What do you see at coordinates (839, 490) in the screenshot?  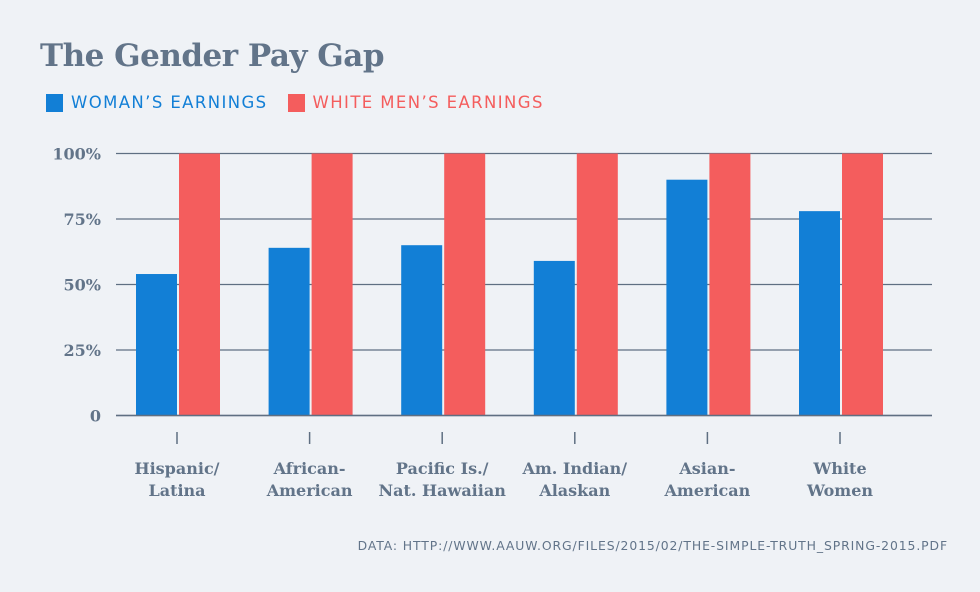 I see `x-tick-label: Women` at bounding box center [839, 490].